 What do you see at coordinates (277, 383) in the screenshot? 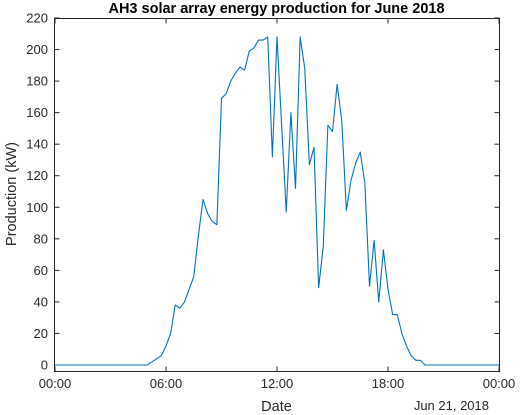
I see `x-tick-label: 12:00` at bounding box center [277, 383].